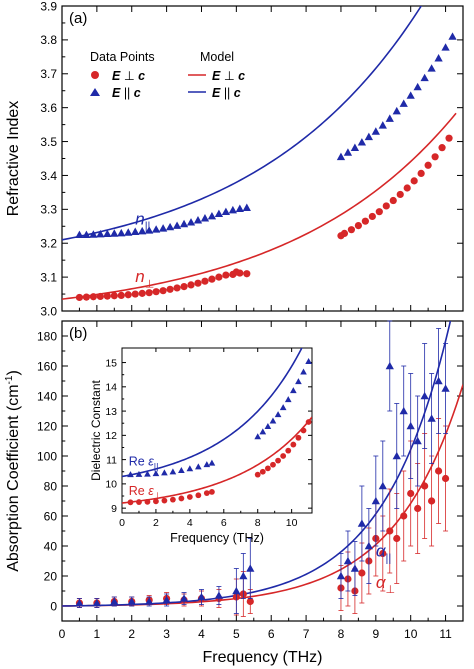 The width and height of the screenshot is (474, 669). Describe the element at coordinates (228, 76) in the screenshot. I see `legend-perp-model-label: E ⊥ c` at that location.